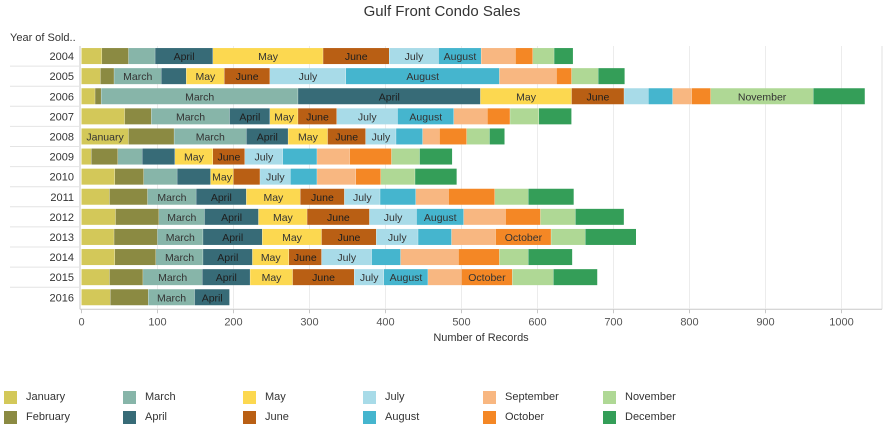 This screenshot has height=434, width=884. Describe the element at coordinates (37, 417) in the screenshot. I see `legend-item: February` at that location.